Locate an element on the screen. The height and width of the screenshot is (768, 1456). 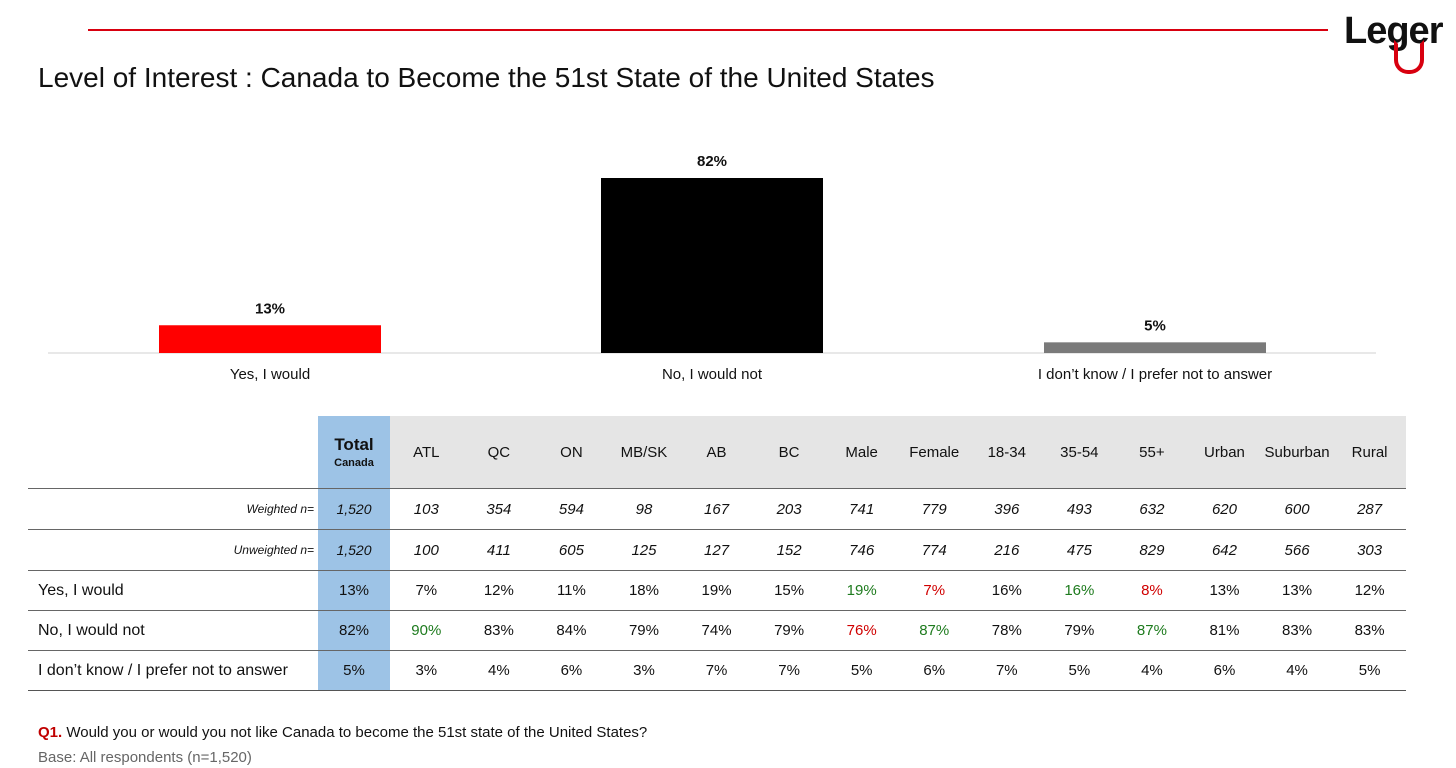
base-note: Base: All respondents (n=1,520) is located at coordinates (145, 757).